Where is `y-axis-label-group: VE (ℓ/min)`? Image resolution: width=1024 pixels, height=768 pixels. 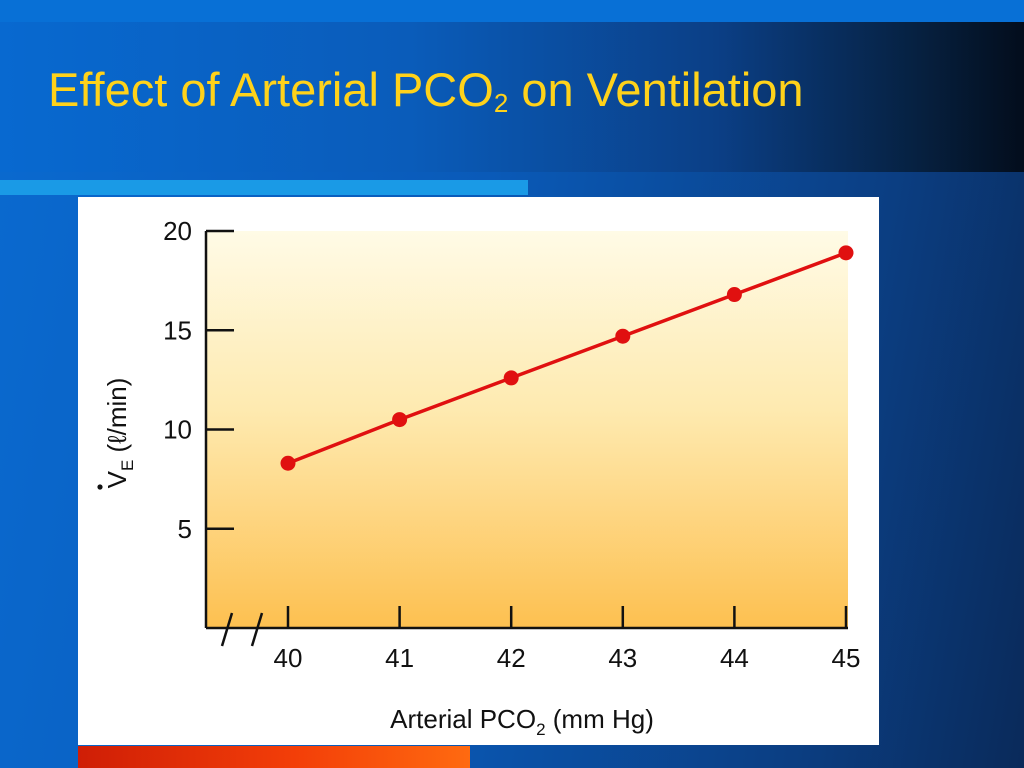 y-axis-label-group: VE (ℓ/min) is located at coordinates (119, 433).